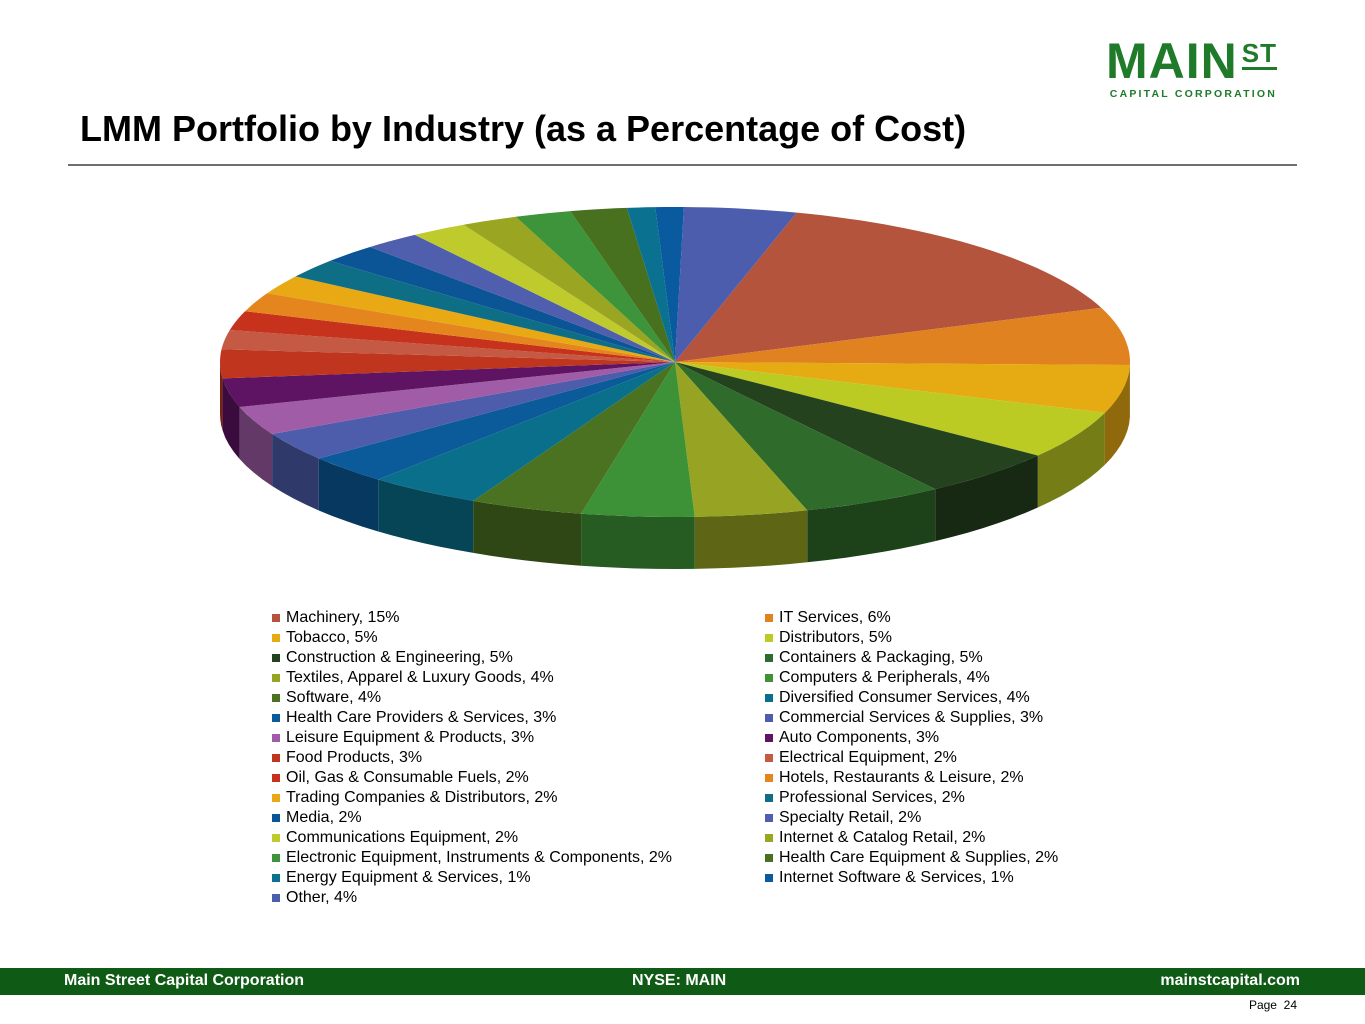 This screenshot has height=1024, width=1365. Describe the element at coordinates (945, 638) in the screenshot. I see `legend-item: Distributors, 5%` at that location.